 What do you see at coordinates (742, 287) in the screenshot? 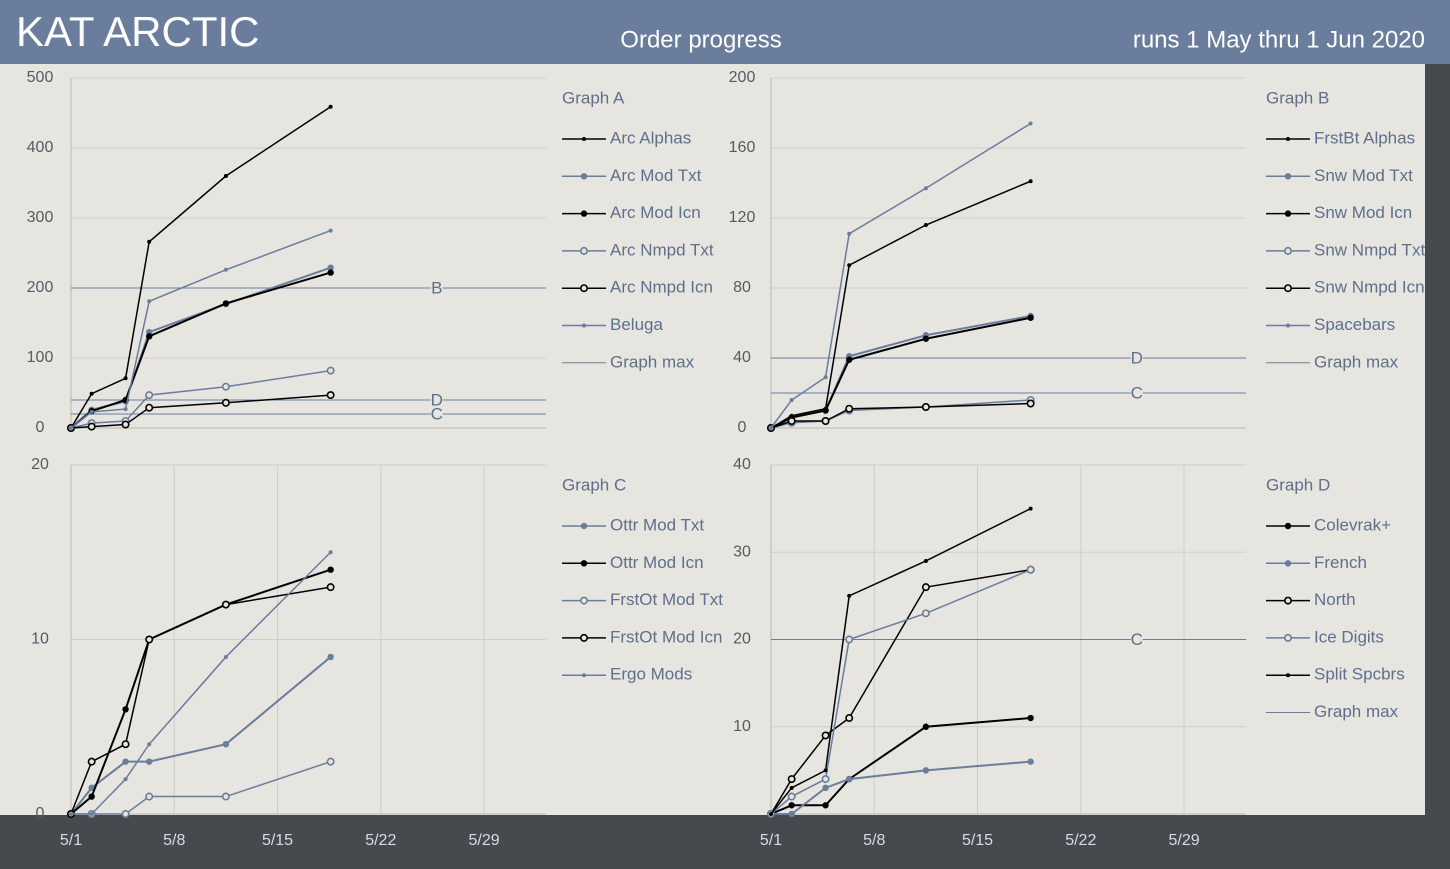
I see `y-tick-label: 80` at bounding box center [742, 287].